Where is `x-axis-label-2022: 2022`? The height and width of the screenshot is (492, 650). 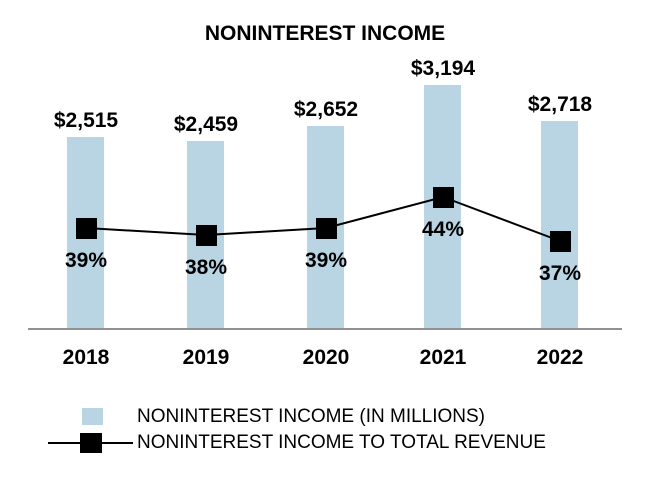 x-axis-label-2022: 2022 is located at coordinates (560, 357).